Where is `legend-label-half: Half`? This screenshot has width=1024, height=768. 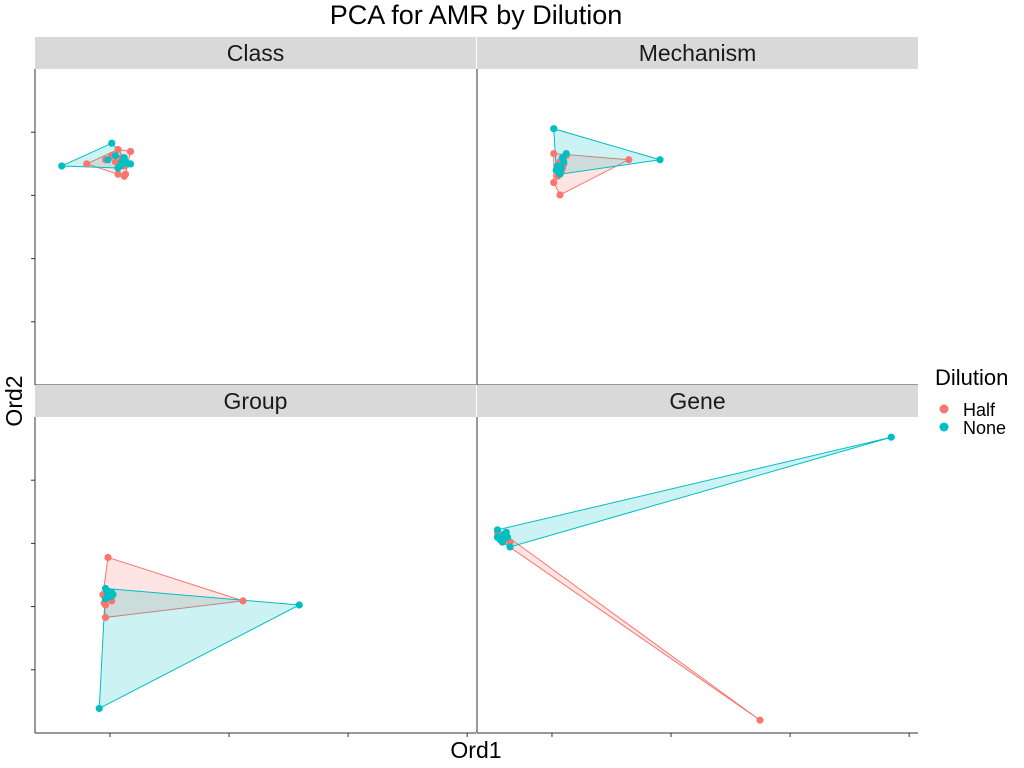 legend-label-half: Half is located at coordinates (979, 410).